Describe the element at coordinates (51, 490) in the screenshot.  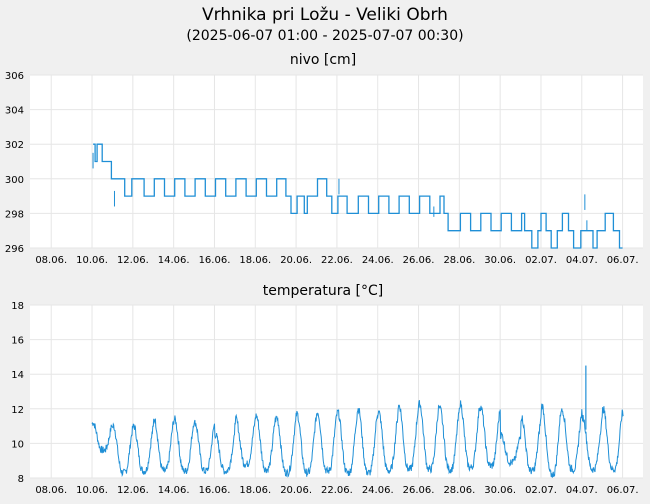
I see `temperature-x-tick-label: 08.06.` at that location.